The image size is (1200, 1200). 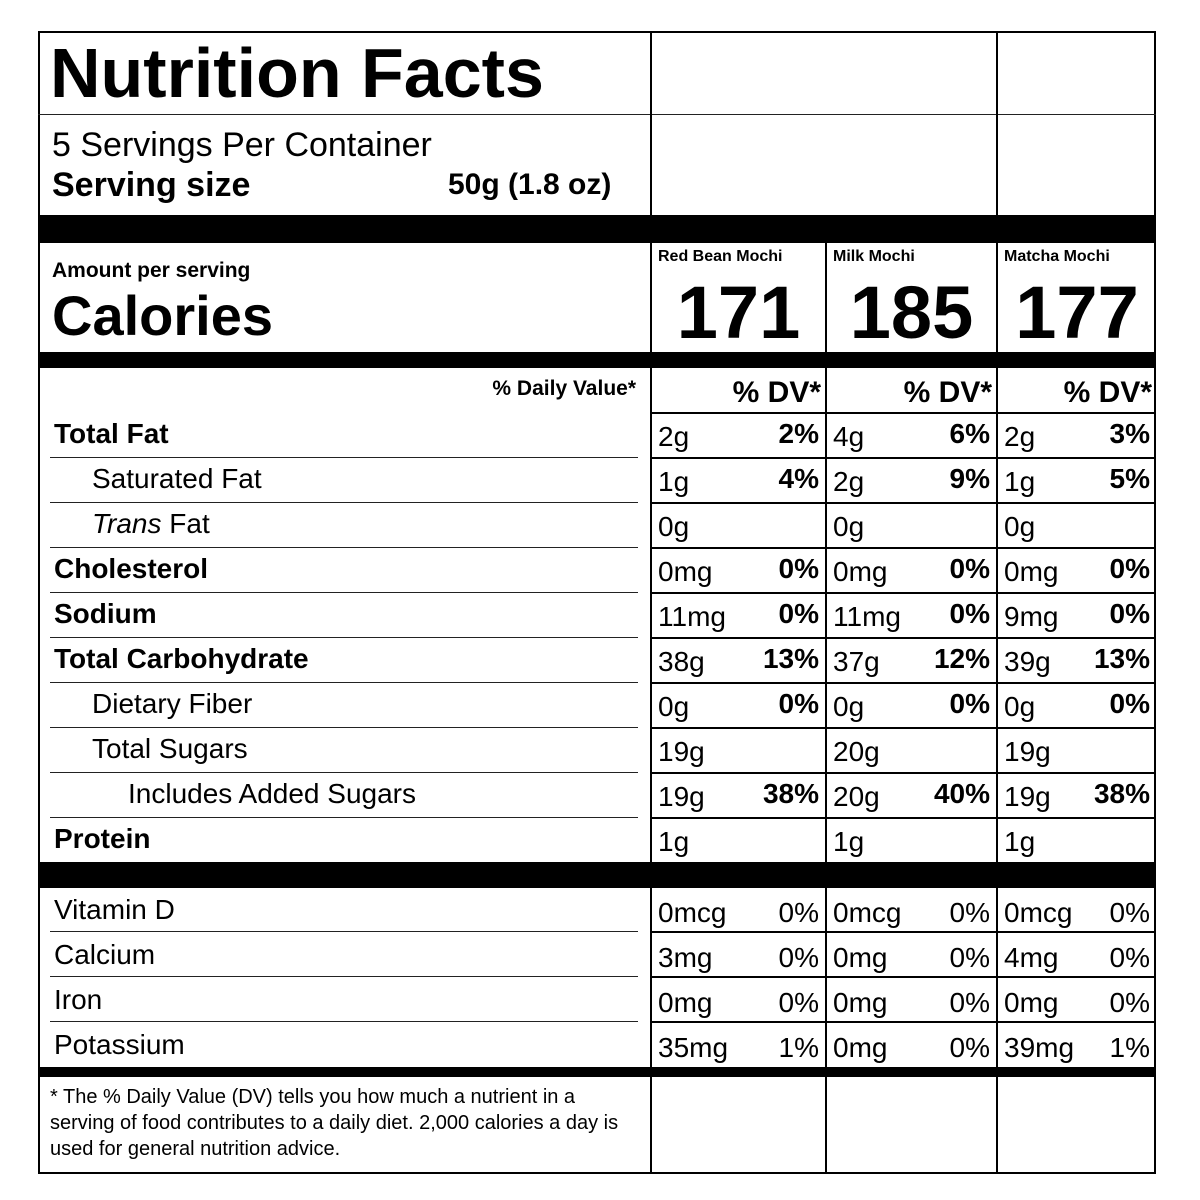 I want to click on vitamin-amount: 0mcg, so click(x=692, y=912).